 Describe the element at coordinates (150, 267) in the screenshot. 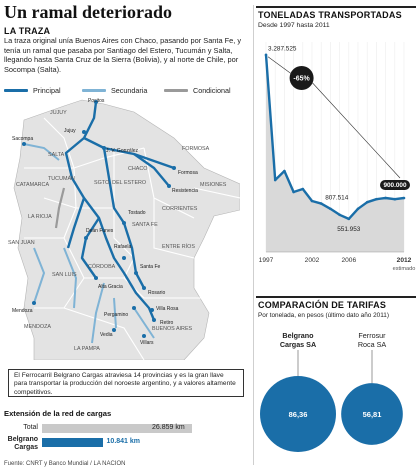

I see `city-label-santa-fe: Santa Fe` at that location.